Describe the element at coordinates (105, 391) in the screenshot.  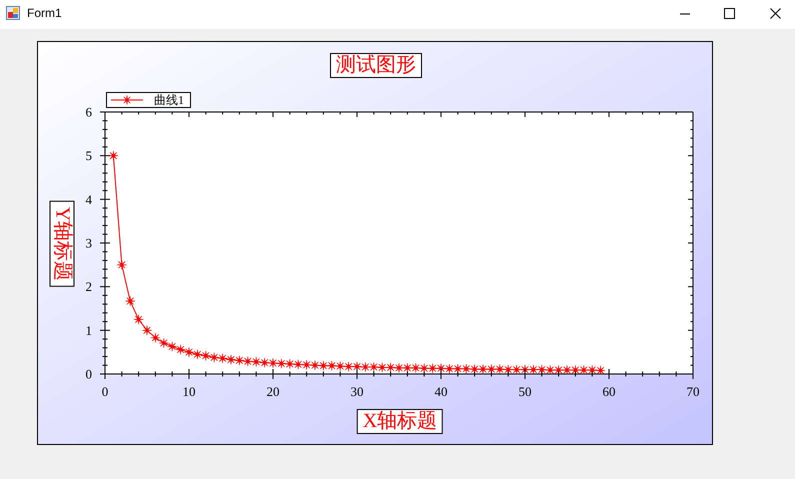
I see `x-tick-label: 0` at that location.